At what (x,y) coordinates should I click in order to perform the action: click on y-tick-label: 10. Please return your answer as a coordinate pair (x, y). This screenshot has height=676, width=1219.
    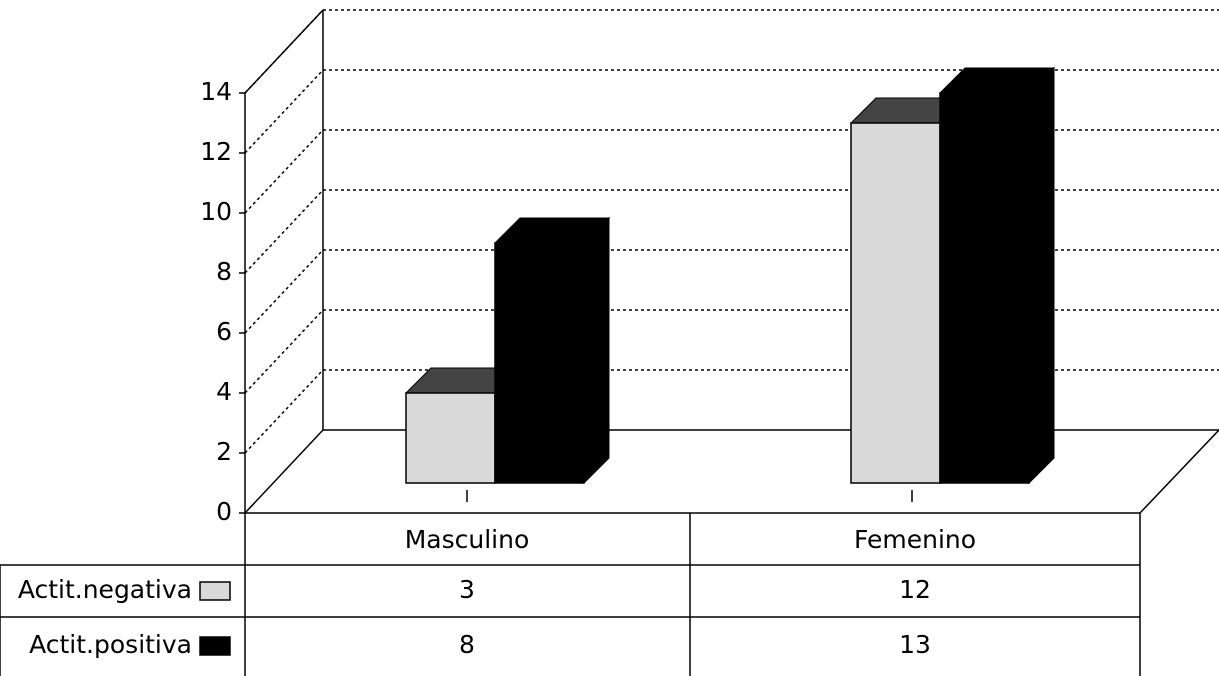
    Looking at the image, I should click on (216, 211).